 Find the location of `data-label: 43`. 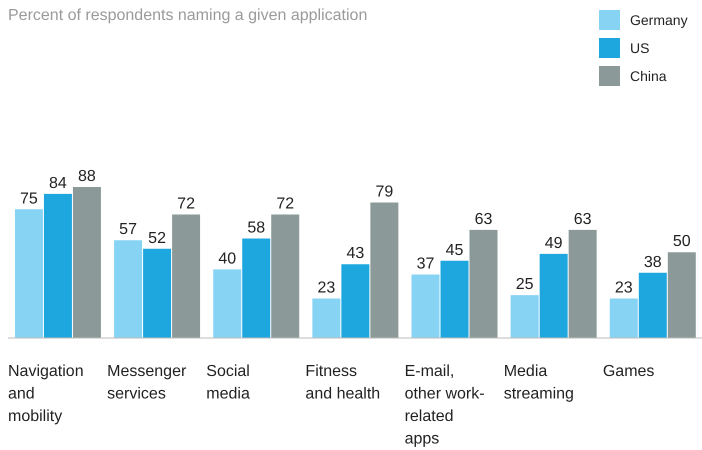

data-label: 43 is located at coordinates (355, 253).